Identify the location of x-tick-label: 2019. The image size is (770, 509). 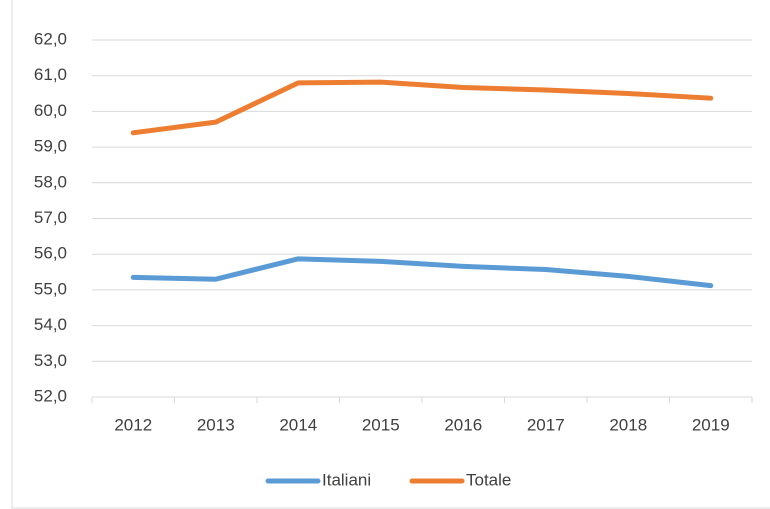
(711, 424).